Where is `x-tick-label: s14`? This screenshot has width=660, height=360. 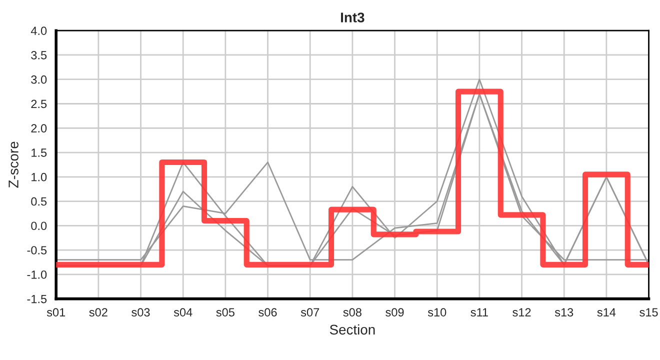
x-tick-label: s14 is located at coordinates (606, 312).